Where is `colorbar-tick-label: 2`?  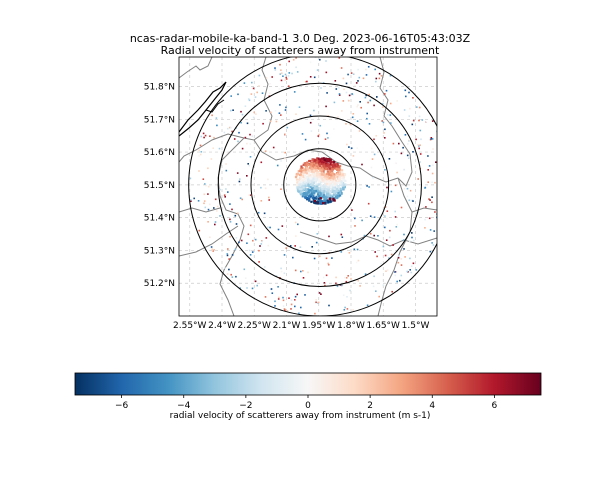 colorbar-tick-label: 2 is located at coordinates (370, 406).